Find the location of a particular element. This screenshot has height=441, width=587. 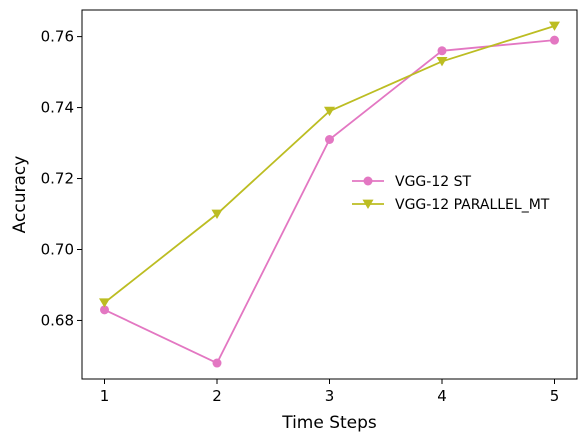

y-tick-label: 0.74 is located at coordinates (57, 108).